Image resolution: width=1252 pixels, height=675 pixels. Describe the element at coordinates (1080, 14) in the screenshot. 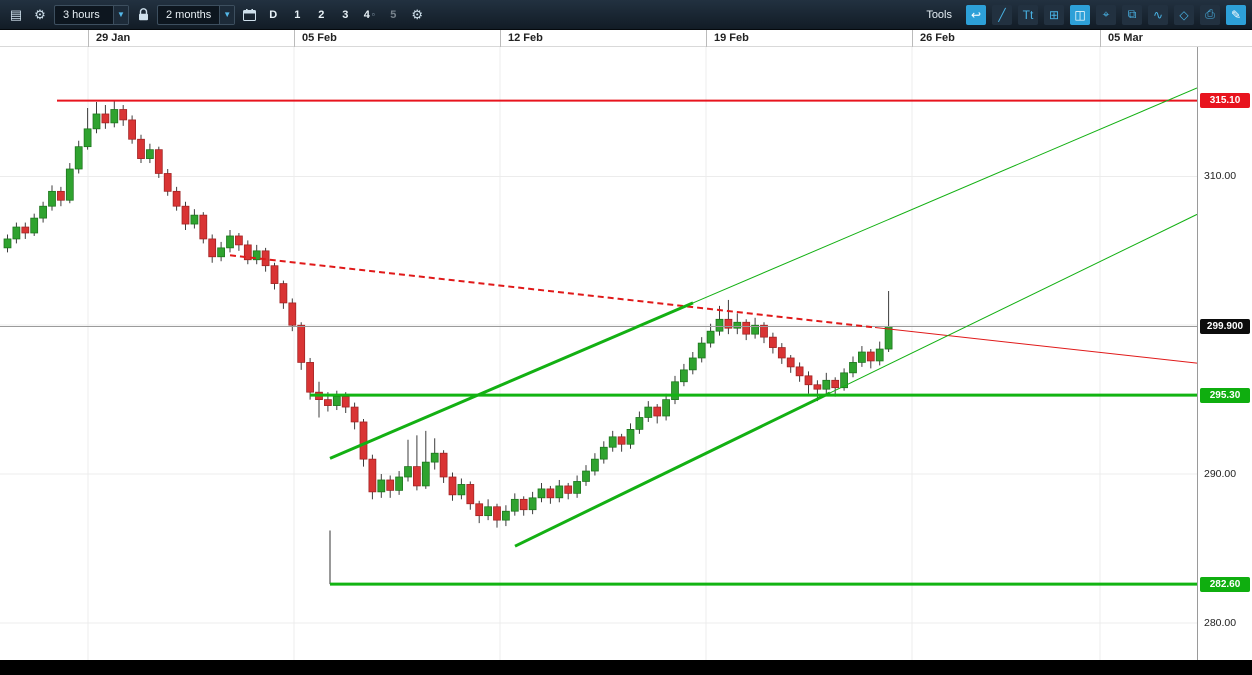

I see `candlestick-tool-icon: ◫` at that location.